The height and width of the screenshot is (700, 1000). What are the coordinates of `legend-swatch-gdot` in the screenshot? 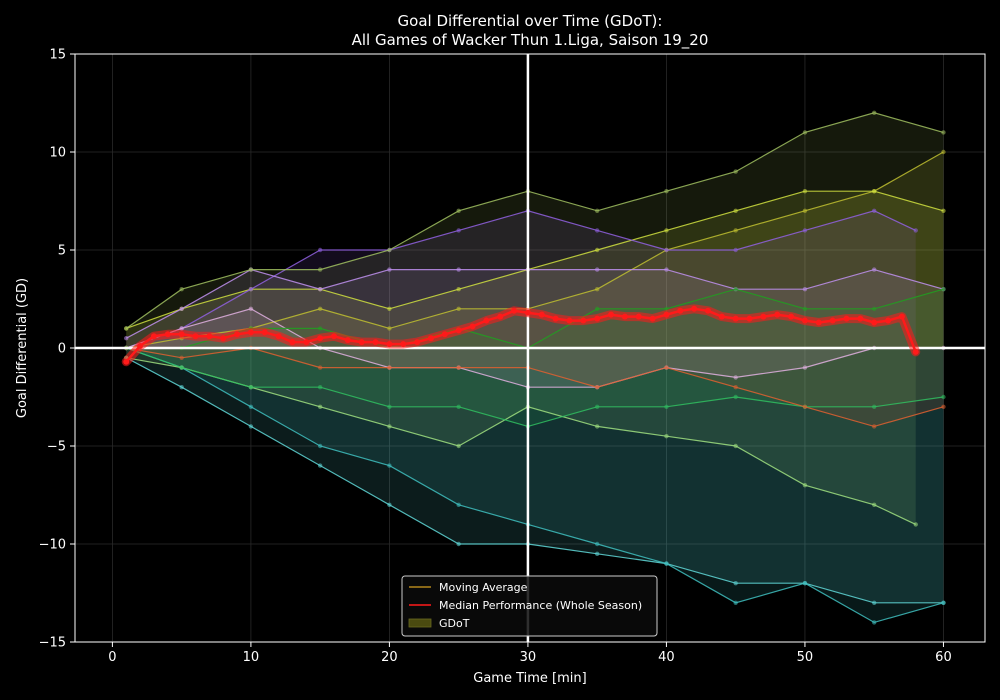 It's located at (420, 623).